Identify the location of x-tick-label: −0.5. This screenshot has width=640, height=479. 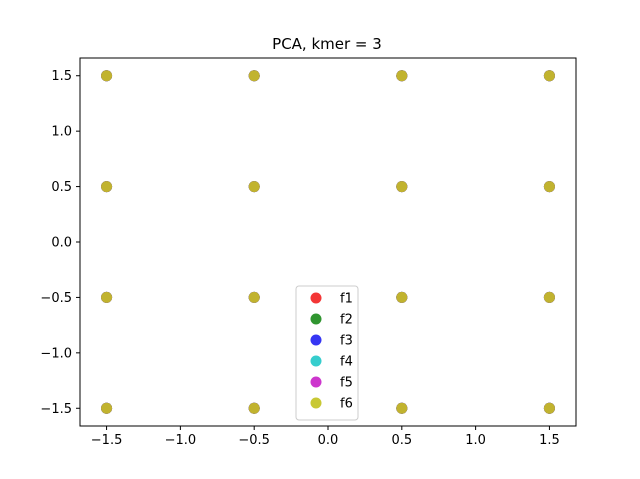
(254, 440).